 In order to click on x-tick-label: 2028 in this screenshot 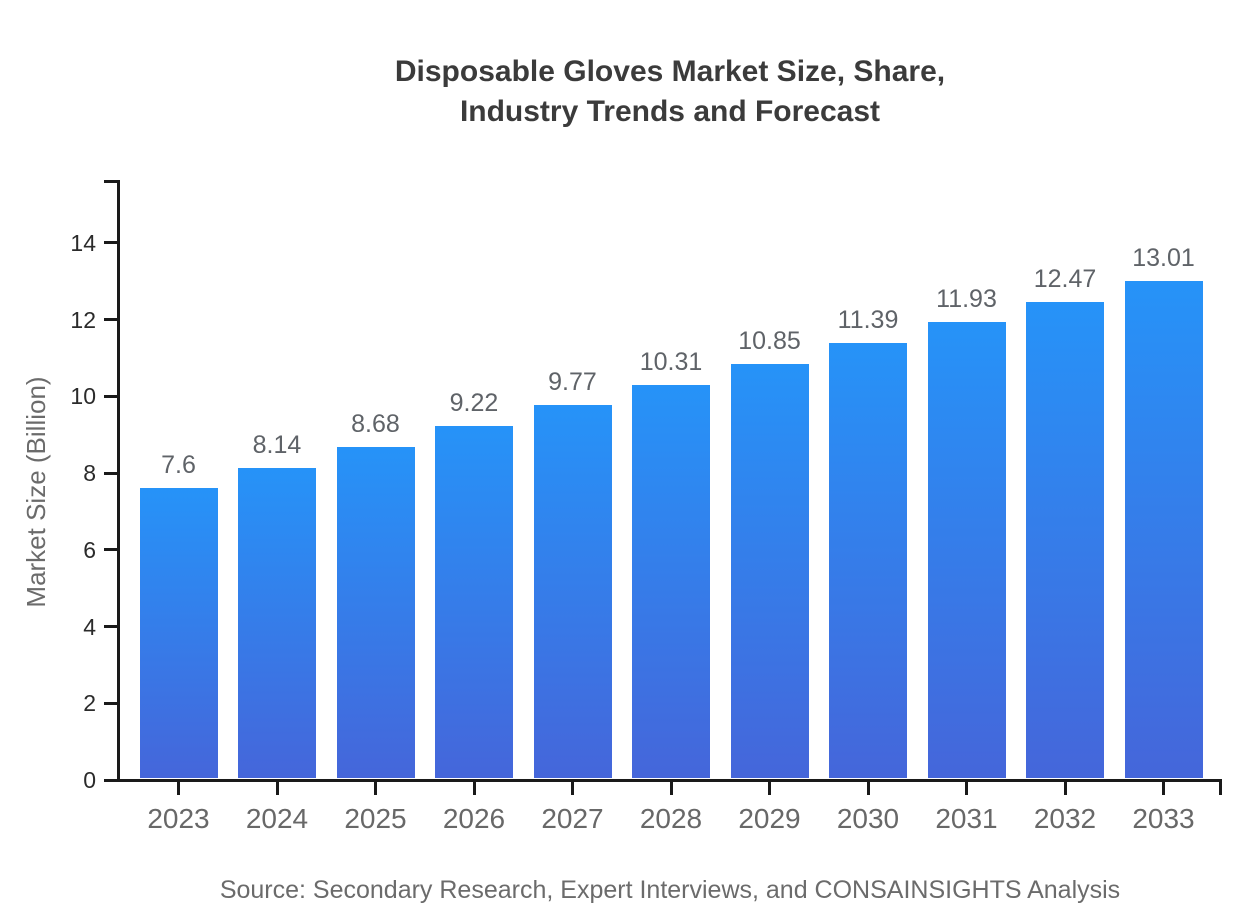, I will do `click(671, 818)`.